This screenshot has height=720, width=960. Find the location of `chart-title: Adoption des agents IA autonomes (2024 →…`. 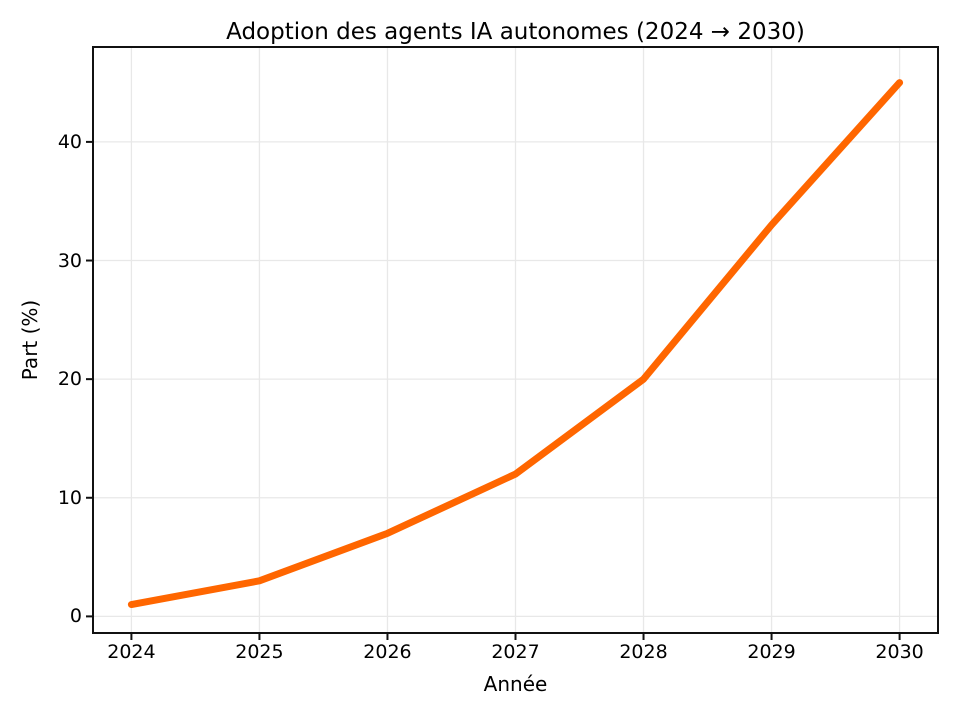

chart-title: Adoption des agents IA autonomes (2024 →… is located at coordinates (515, 32).